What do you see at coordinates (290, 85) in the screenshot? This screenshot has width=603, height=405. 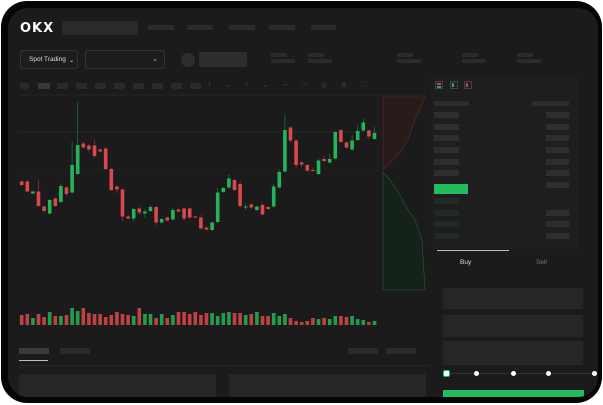 I see `chart-tool-icons: ⌇ ⌄ ⌇ ⌄ ∼ ⟋ ◎ ⊚ ⛶` at bounding box center [290, 85].